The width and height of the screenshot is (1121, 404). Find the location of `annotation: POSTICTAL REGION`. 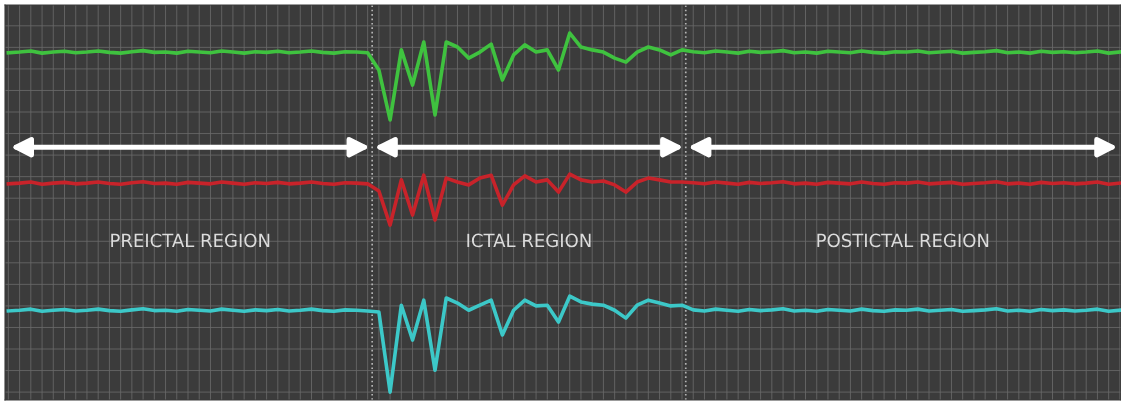

annotation: POSTICTAL REGION is located at coordinates (903, 240).